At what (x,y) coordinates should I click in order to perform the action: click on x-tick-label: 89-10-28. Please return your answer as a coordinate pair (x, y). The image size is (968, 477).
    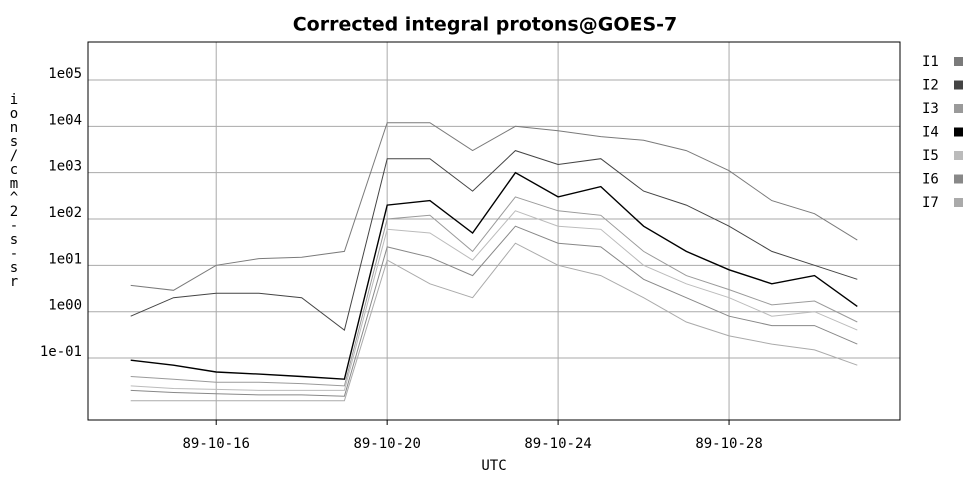
    Looking at the image, I should click on (728, 444).